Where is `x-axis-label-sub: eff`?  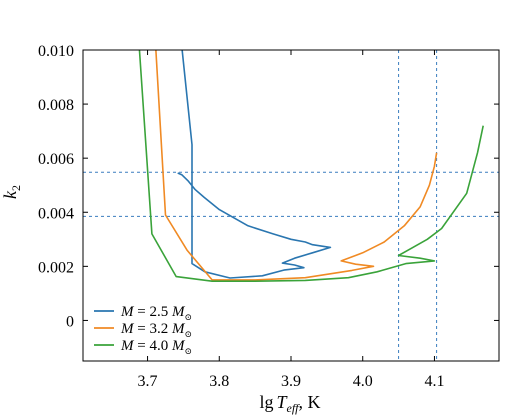 x-axis-label-sub: eff is located at coordinates (294, 408).